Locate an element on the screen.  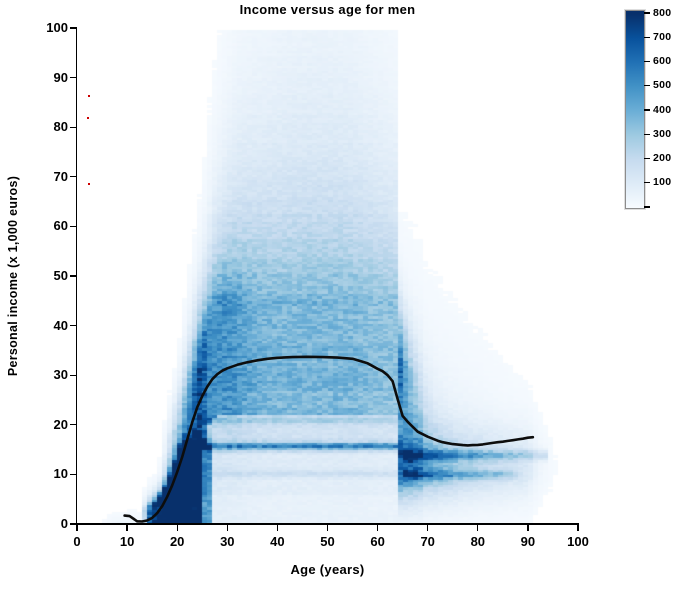
y-tick-label-60: 60 is located at coordinates (60, 226).